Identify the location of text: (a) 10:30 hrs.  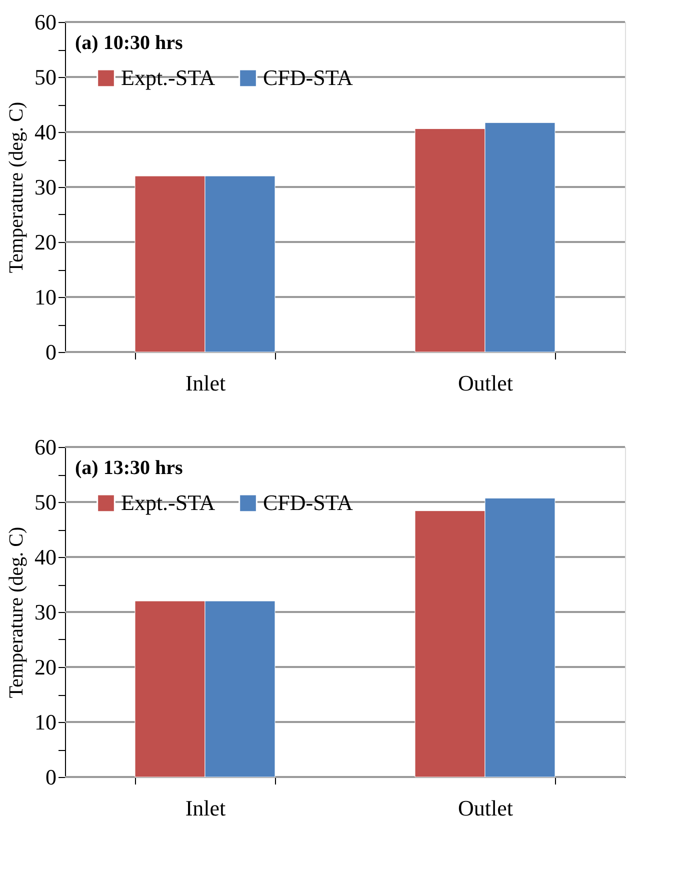
(129, 43).